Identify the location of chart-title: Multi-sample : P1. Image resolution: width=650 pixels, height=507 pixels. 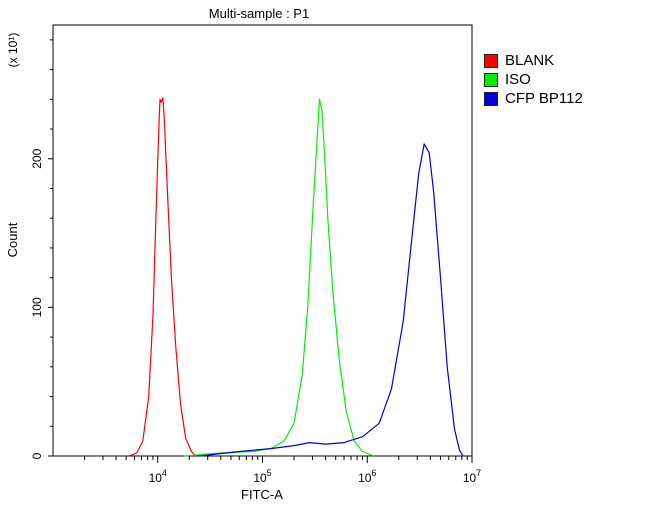
(259, 13).